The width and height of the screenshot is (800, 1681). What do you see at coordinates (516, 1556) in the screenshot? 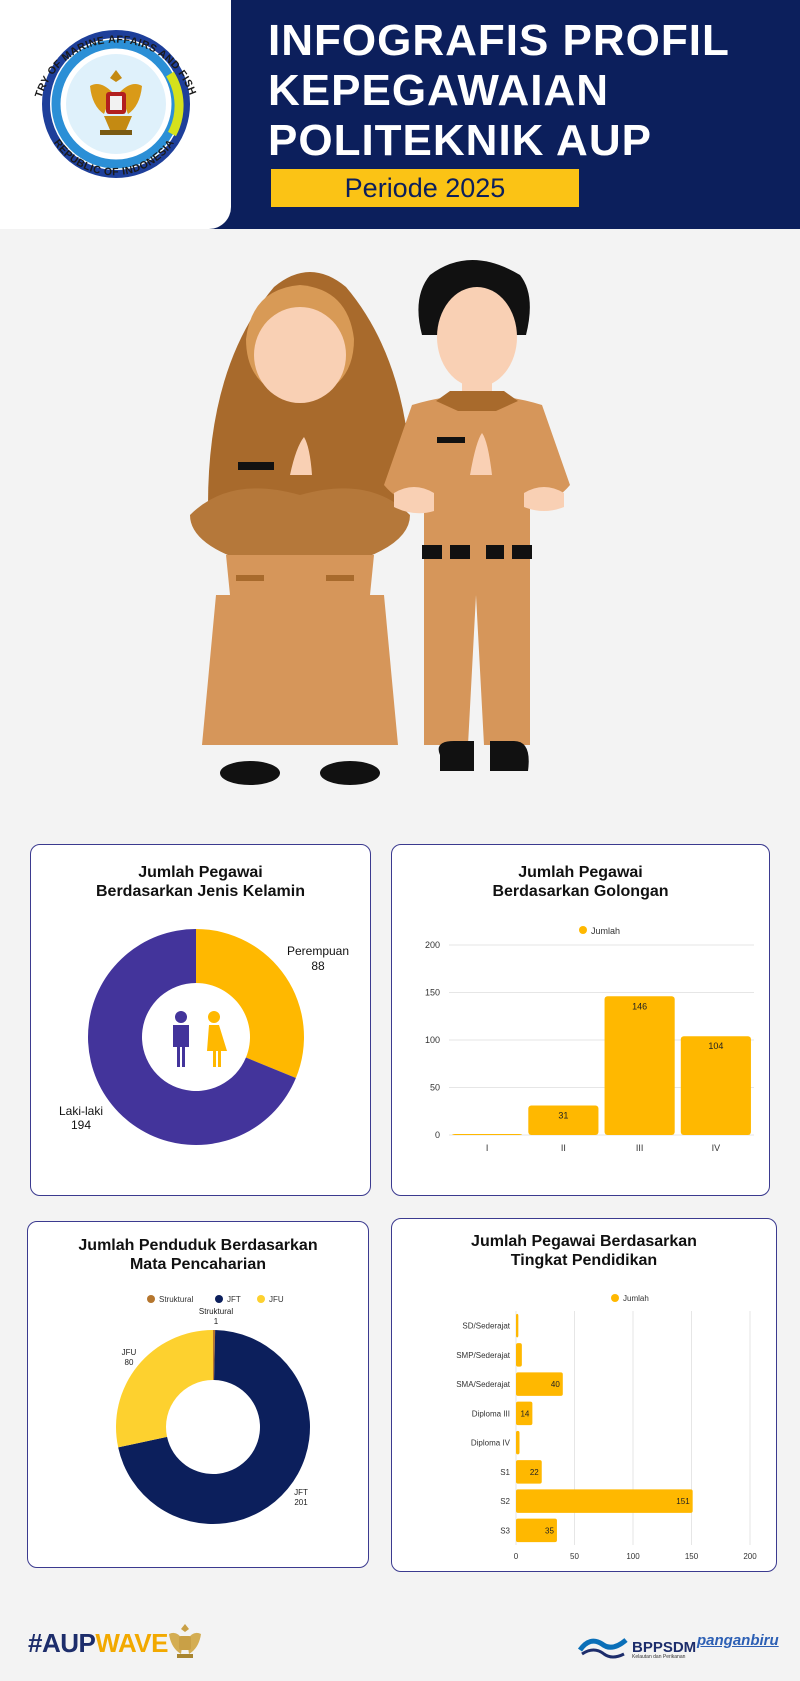
I see `pendidikan-xtick-label: 0` at bounding box center [516, 1556].